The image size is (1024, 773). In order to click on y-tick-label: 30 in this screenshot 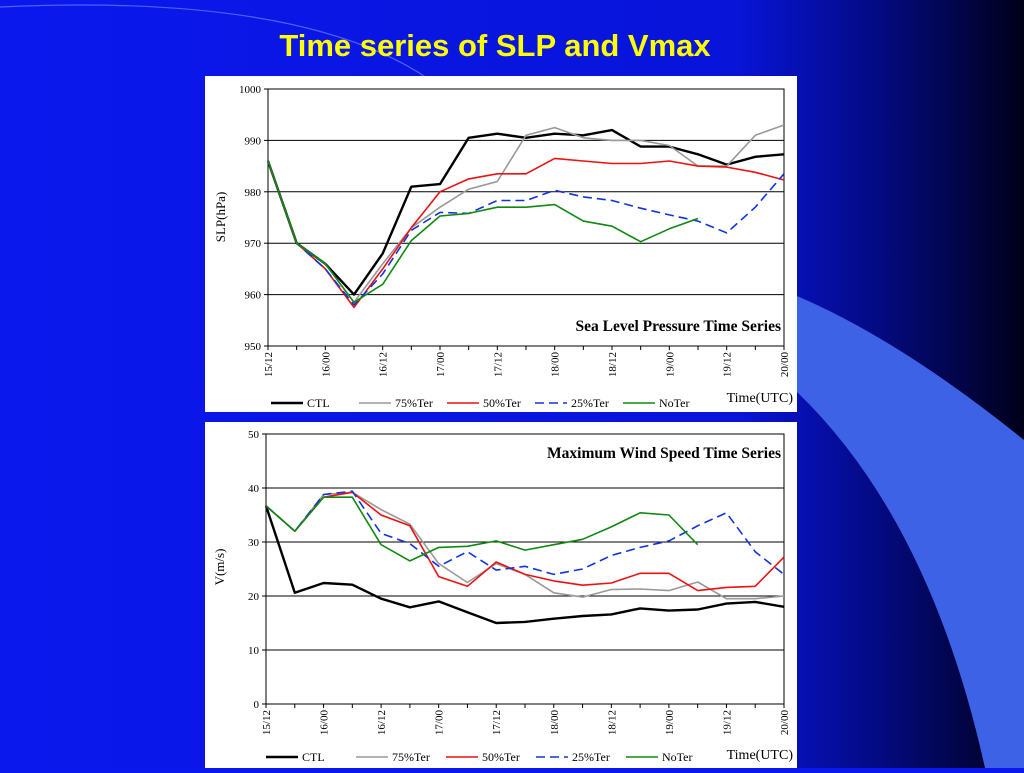, I will do `click(254, 543)`.